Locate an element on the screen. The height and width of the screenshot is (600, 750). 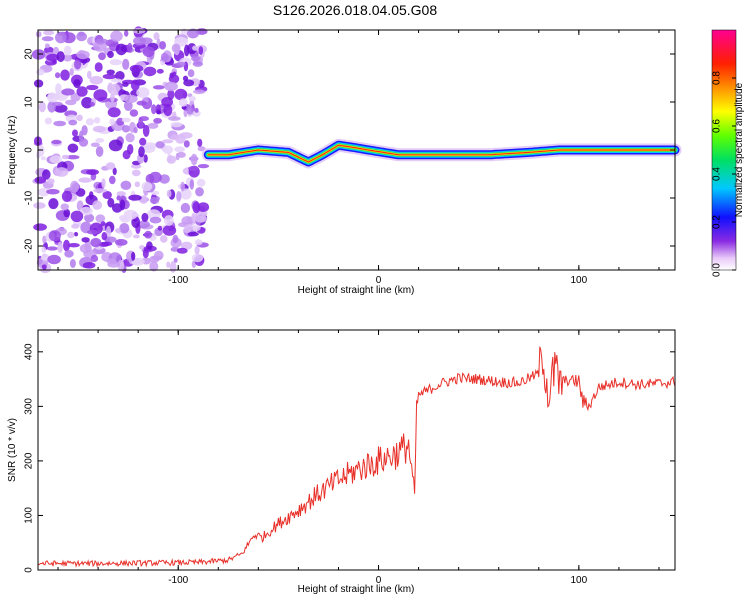
snr-y-label: SNR (10 * v/v) is located at coordinates (12, 450).